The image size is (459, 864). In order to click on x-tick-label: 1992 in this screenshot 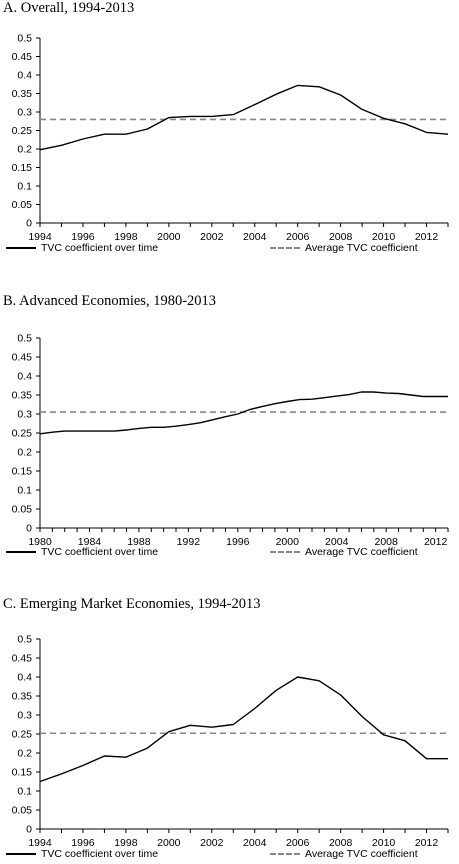, I will do `click(189, 542)`.